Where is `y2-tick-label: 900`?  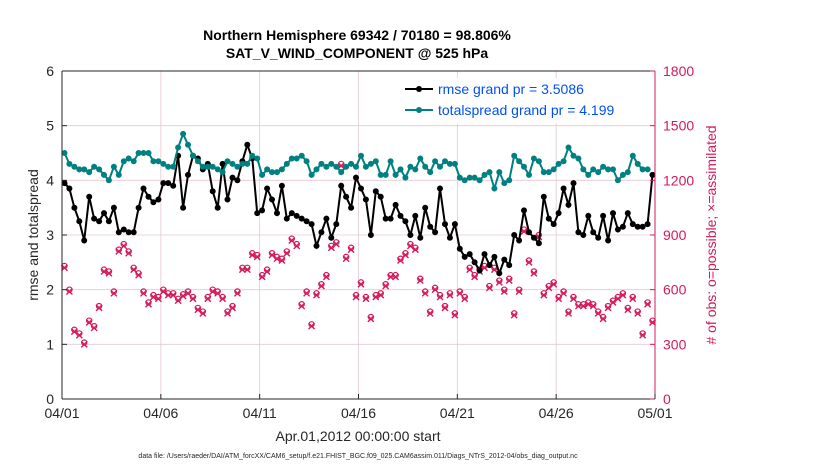 y2-tick-label: 900 is located at coordinates (675, 235).